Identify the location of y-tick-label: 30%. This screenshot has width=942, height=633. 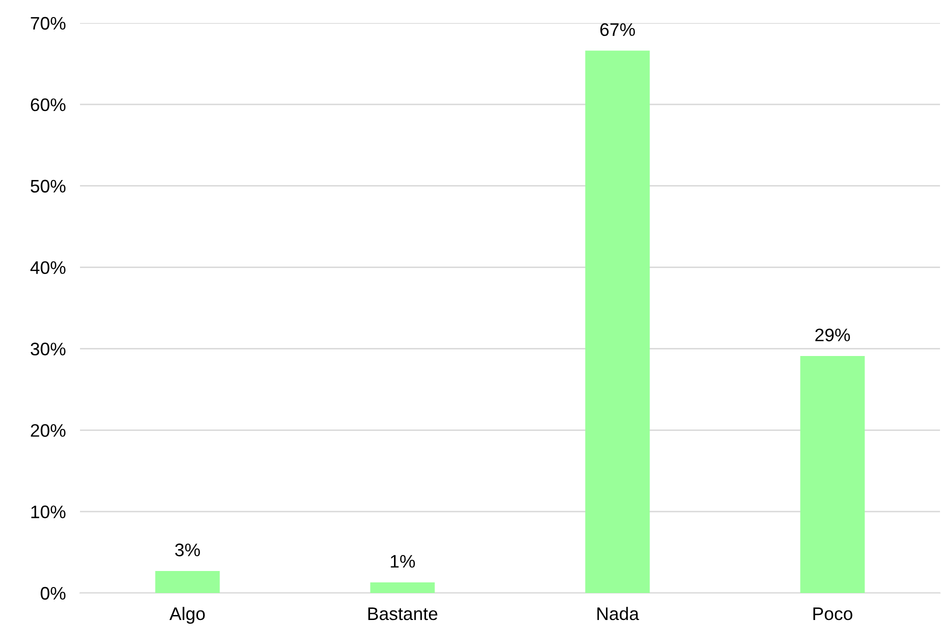
(48, 349).